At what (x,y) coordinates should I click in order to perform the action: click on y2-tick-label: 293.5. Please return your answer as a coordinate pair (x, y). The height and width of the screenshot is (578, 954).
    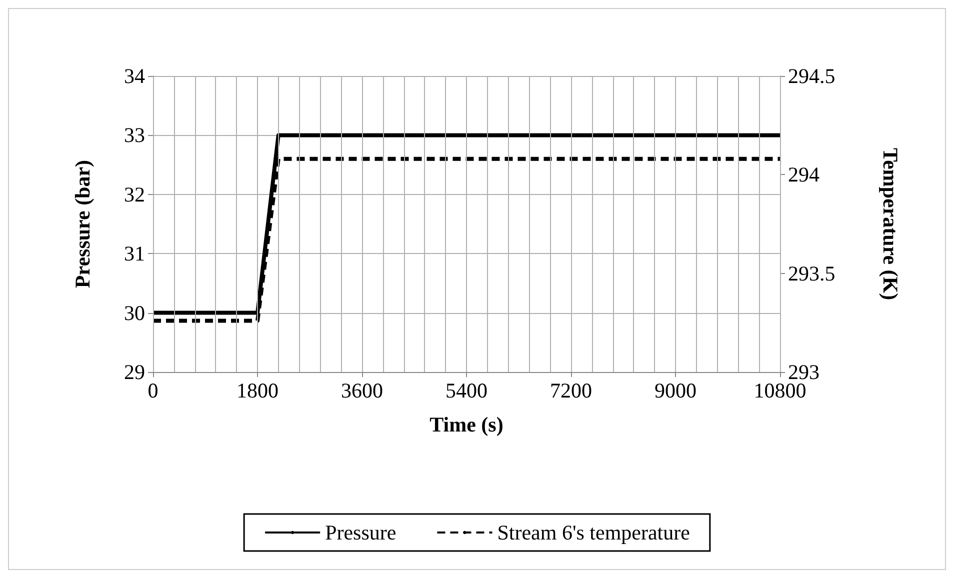
    Looking at the image, I should click on (812, 273).